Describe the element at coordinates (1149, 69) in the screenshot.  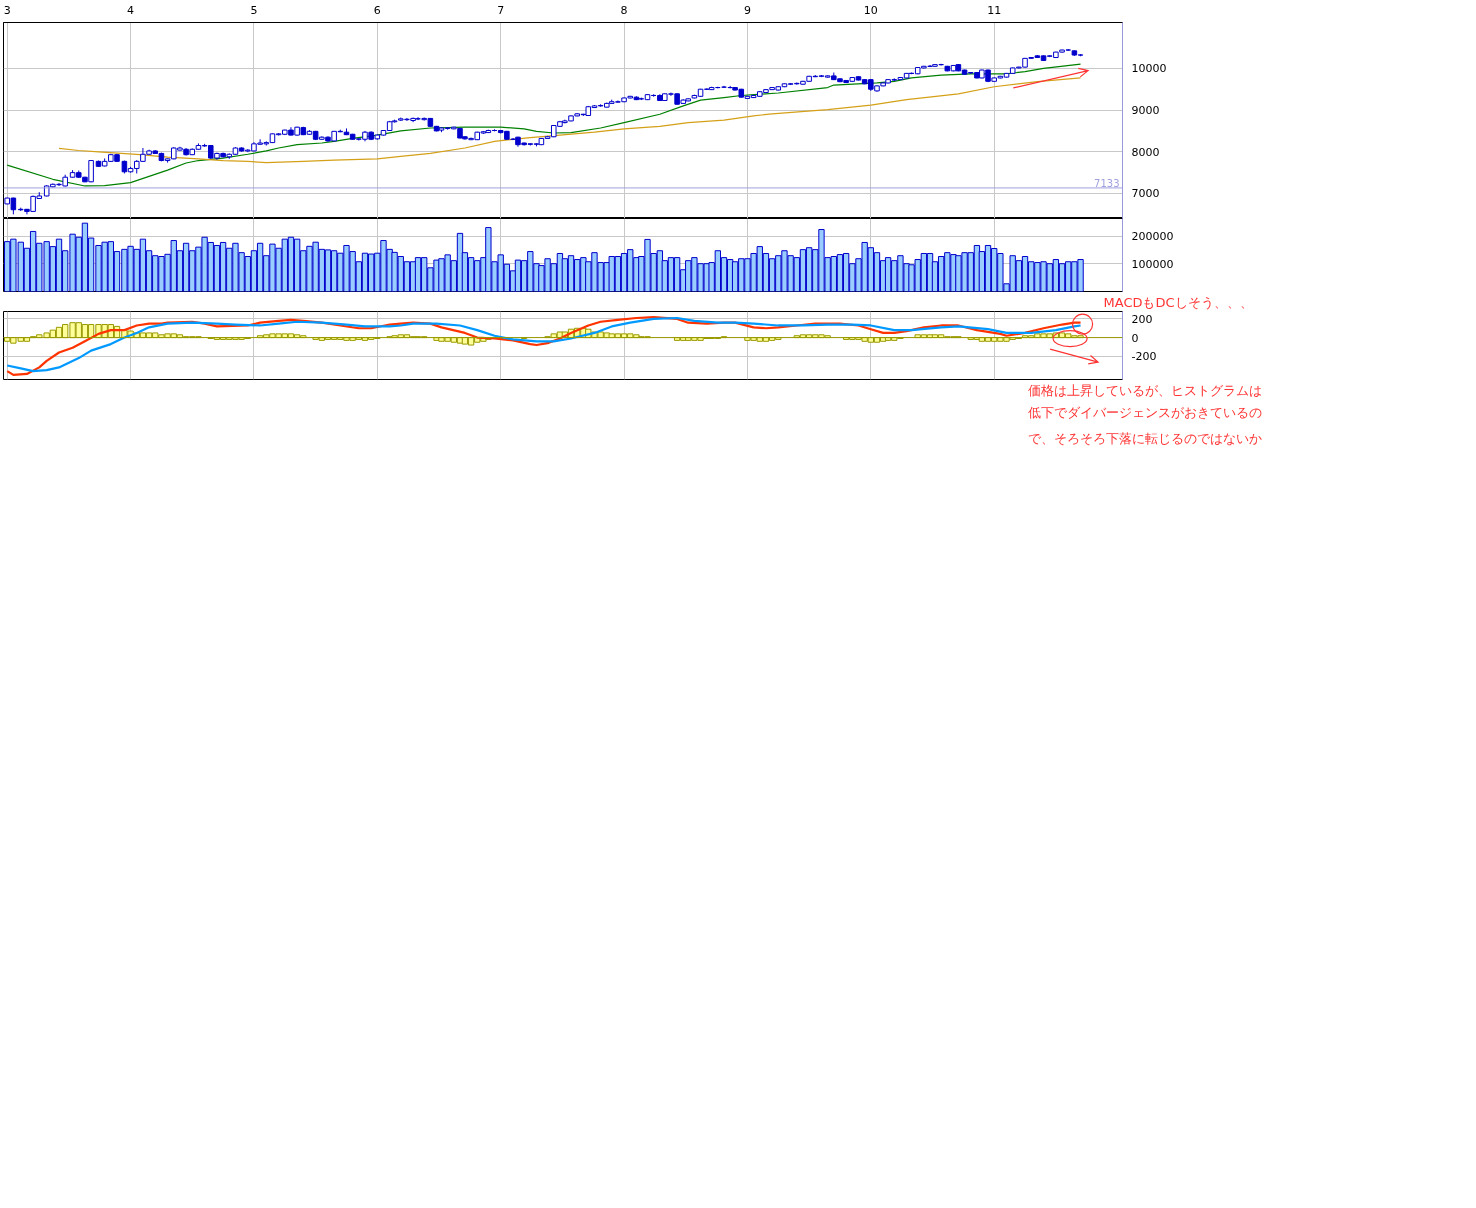
I see `y-tick-label: 10000` at that location.